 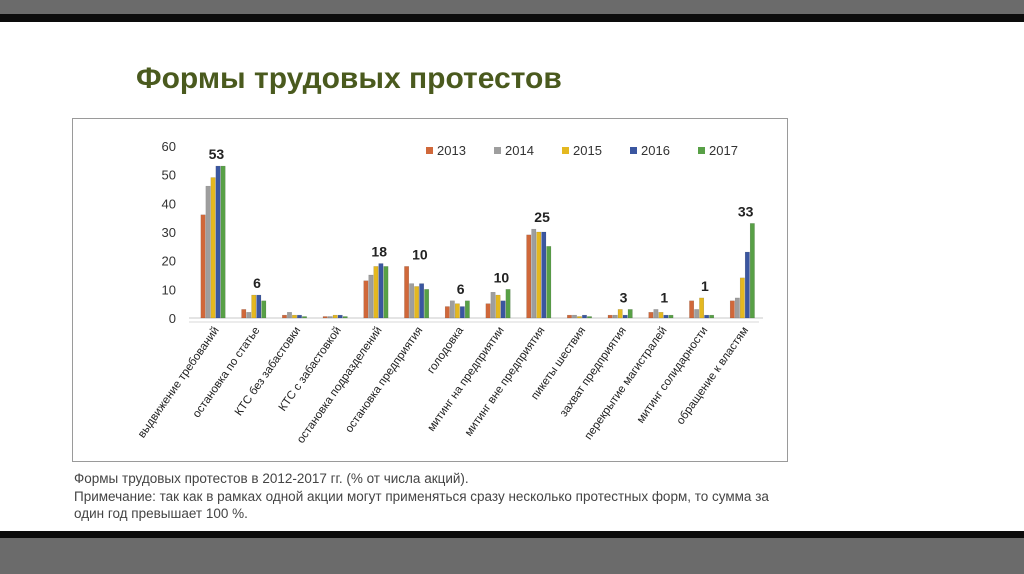 What do you see at coordinates (713, 376) in the screenshot?
I see `x-tick-label: обращение к властям` at bounding box center [713, 376].